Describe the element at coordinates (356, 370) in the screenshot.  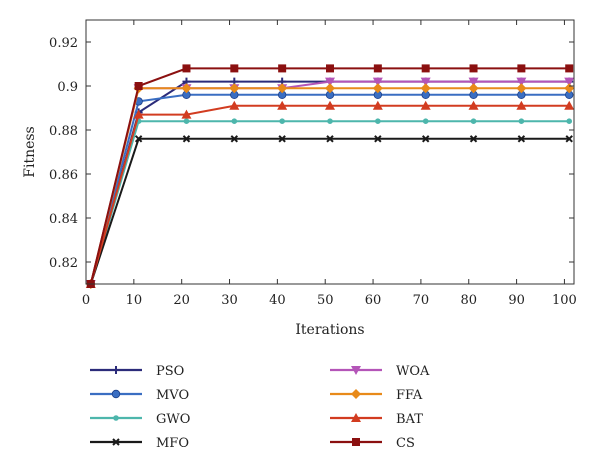
I see `legend-marker-woa` at that location.